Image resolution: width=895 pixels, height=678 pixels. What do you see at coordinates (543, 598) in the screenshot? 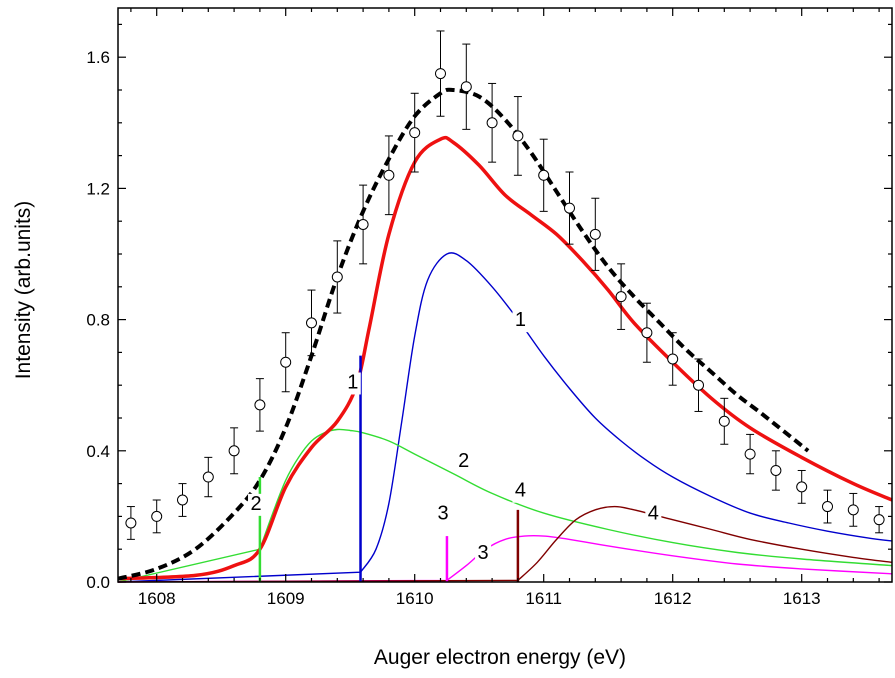
I see `x-tick-label: 1611` at bounding box center [543, 598].